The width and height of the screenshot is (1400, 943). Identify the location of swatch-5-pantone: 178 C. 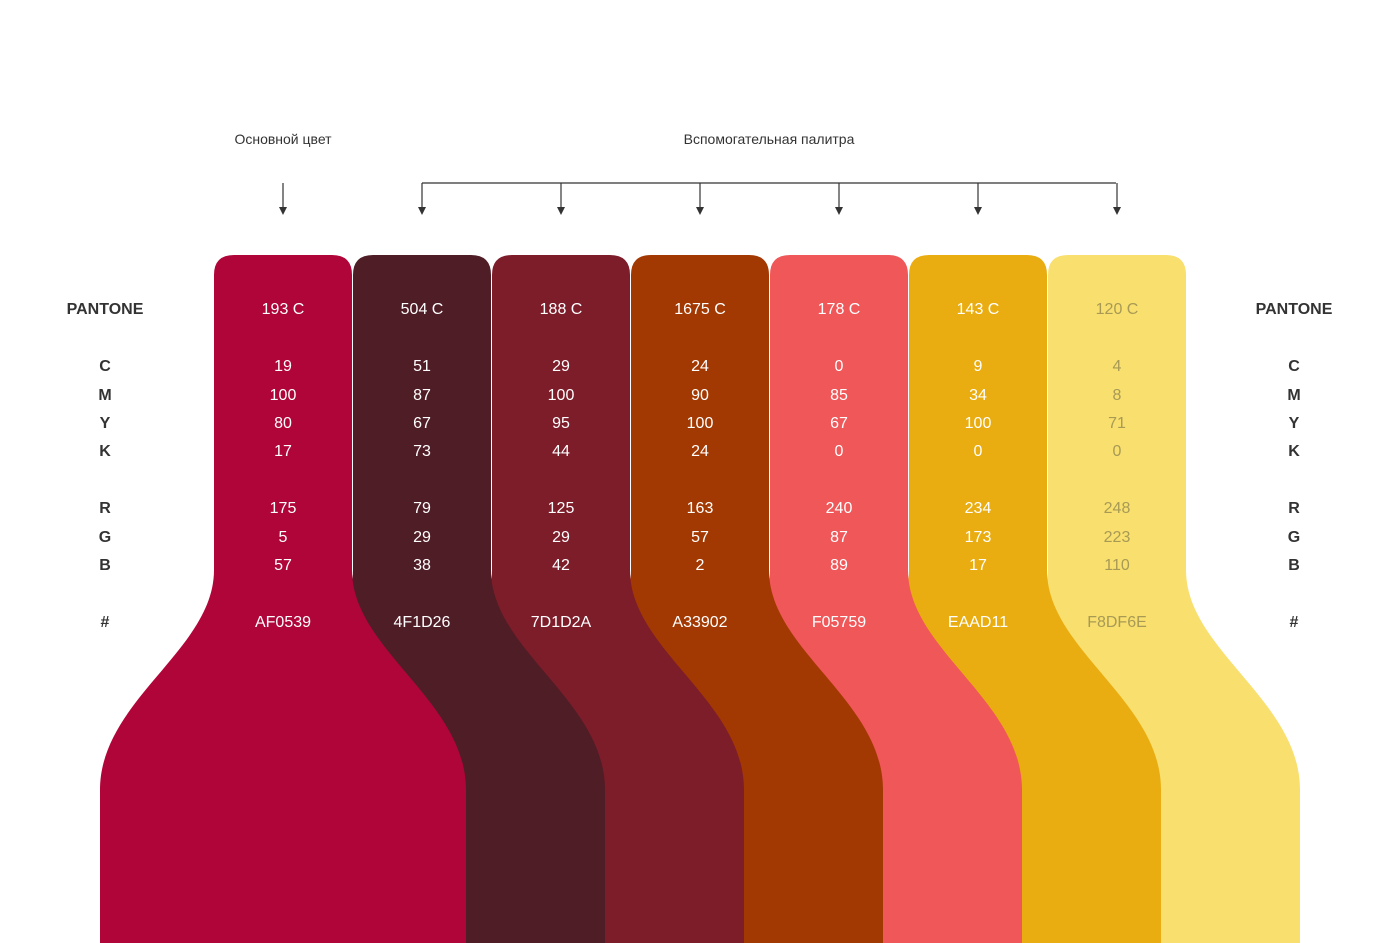
(839, 309).